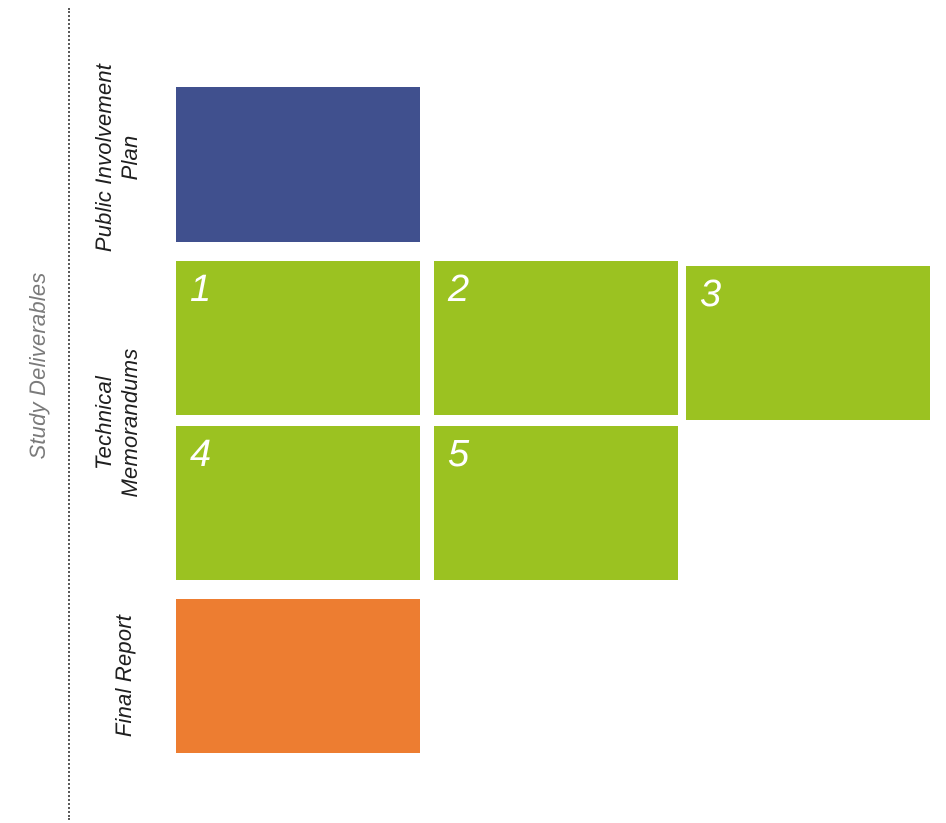 The height and width of the screenshot is (823, 946). Describe the element at coordinates (459, 289) in the screenshot. I see `memorandum-number: 2` at that location.